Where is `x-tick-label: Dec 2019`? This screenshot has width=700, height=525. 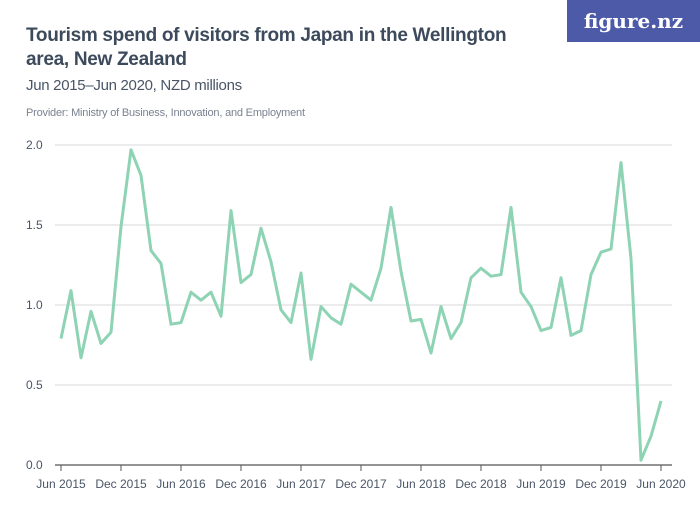 x-tick-label: Dec 2019 is located at coordinates (601, 484).